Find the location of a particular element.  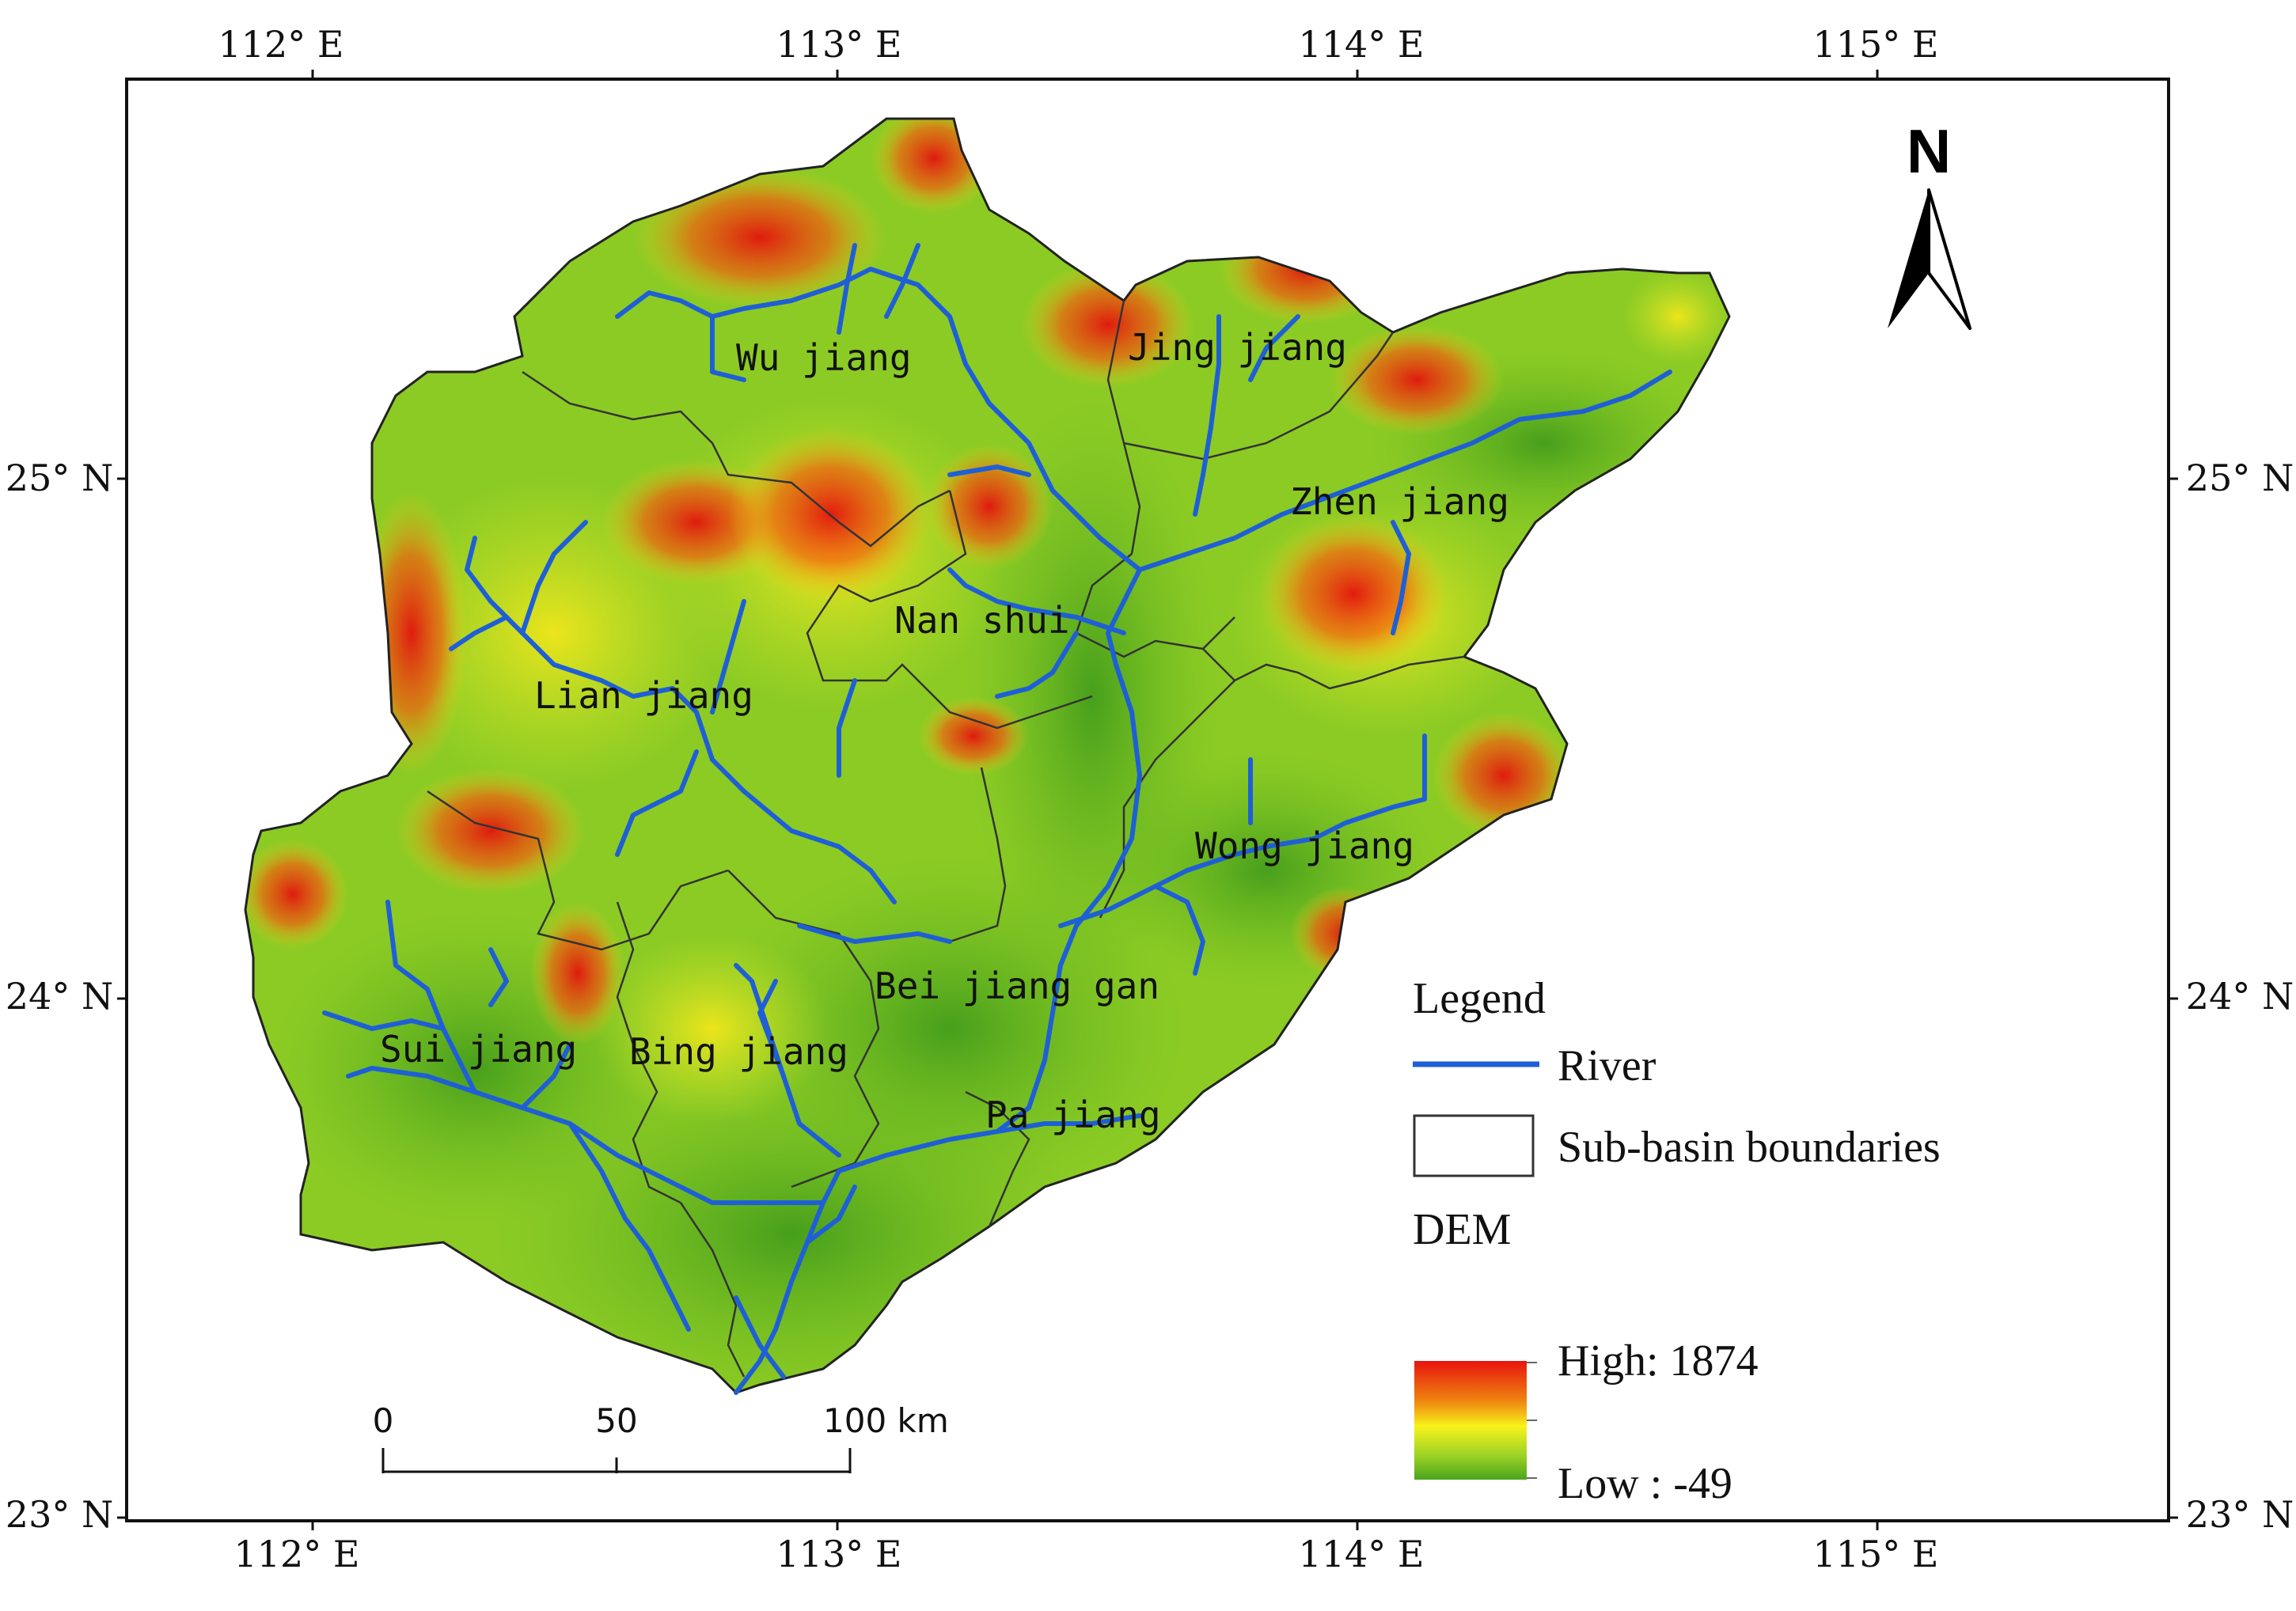

scale-bar-label-0: 0 is located at coordinates (383, 1420).